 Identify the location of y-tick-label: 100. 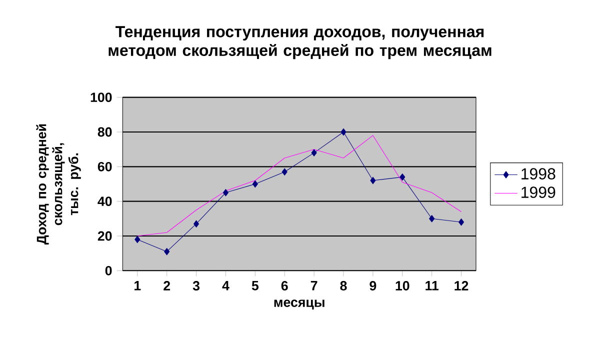
(101, 97).